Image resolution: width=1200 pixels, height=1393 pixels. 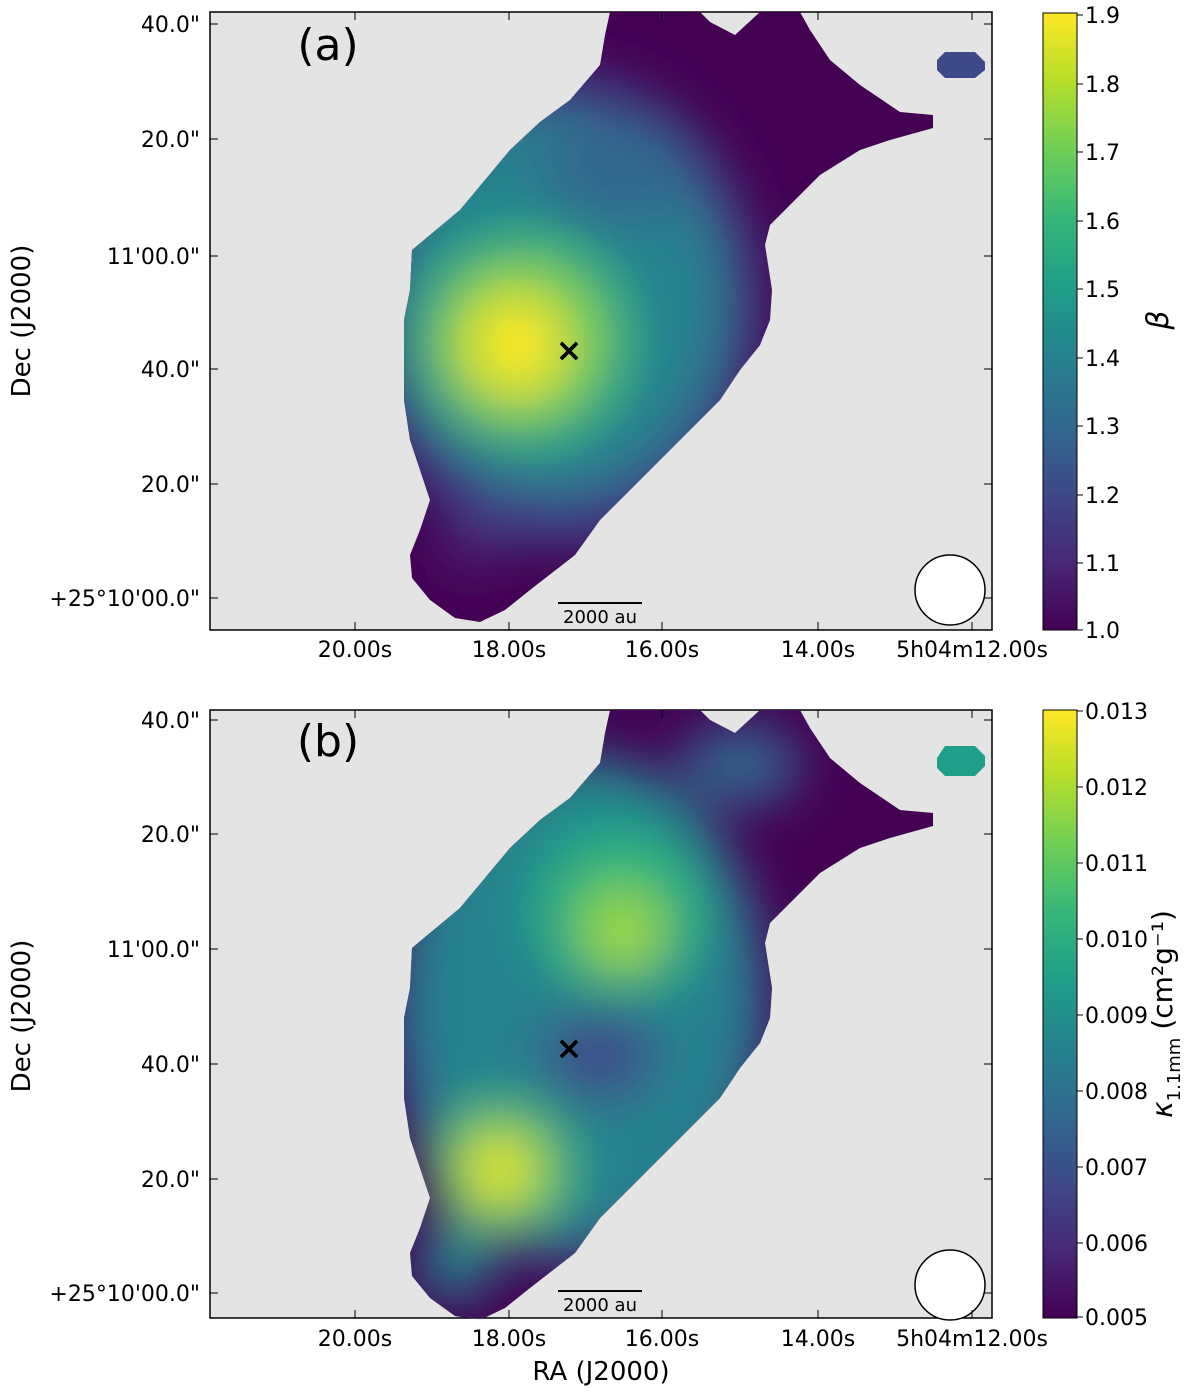 What do you see at coordinates (22, 1016) in the screenshot?
I see `y-axis-title-b: Dec (J2000)` at bounding box center [22, 1016].